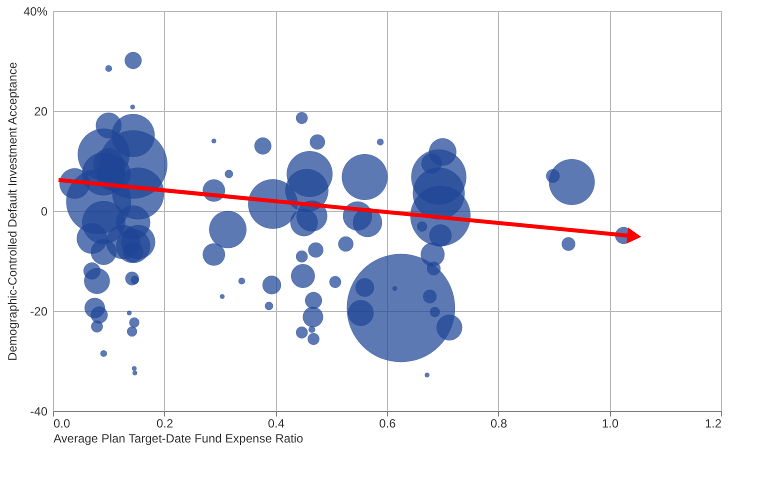 The image size is (776, 491). What do you see at coordinates (39, 411) in the screenshot?
I see `y-tick-label: -40` at bounding box center [39, 411].